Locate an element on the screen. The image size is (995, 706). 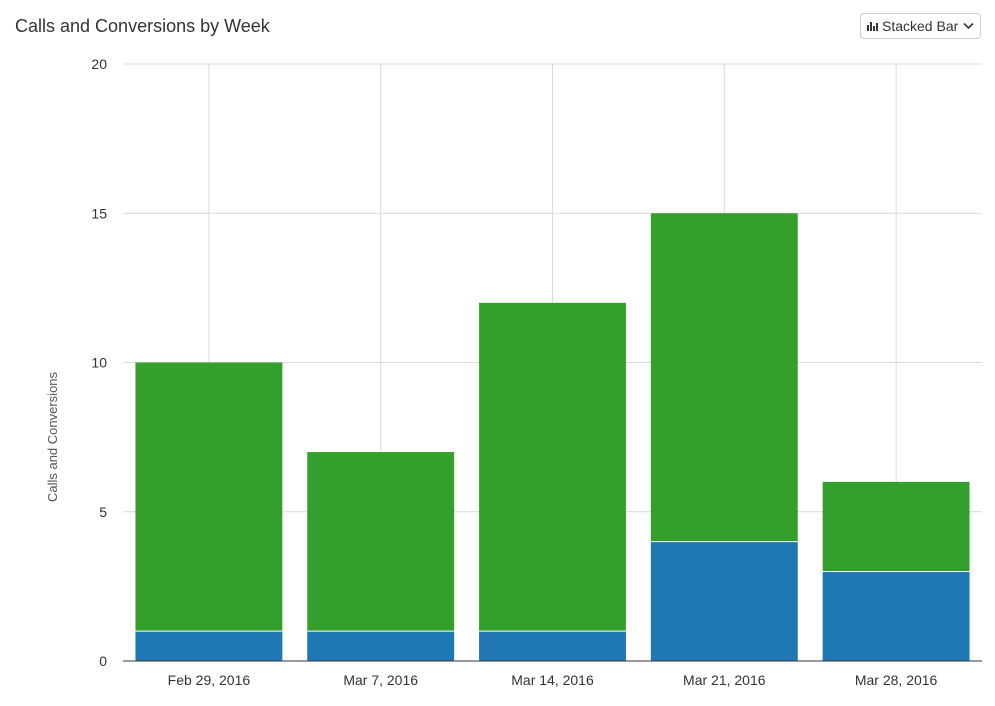
y-tick-label: 20 is located at coordinates (99, 64).